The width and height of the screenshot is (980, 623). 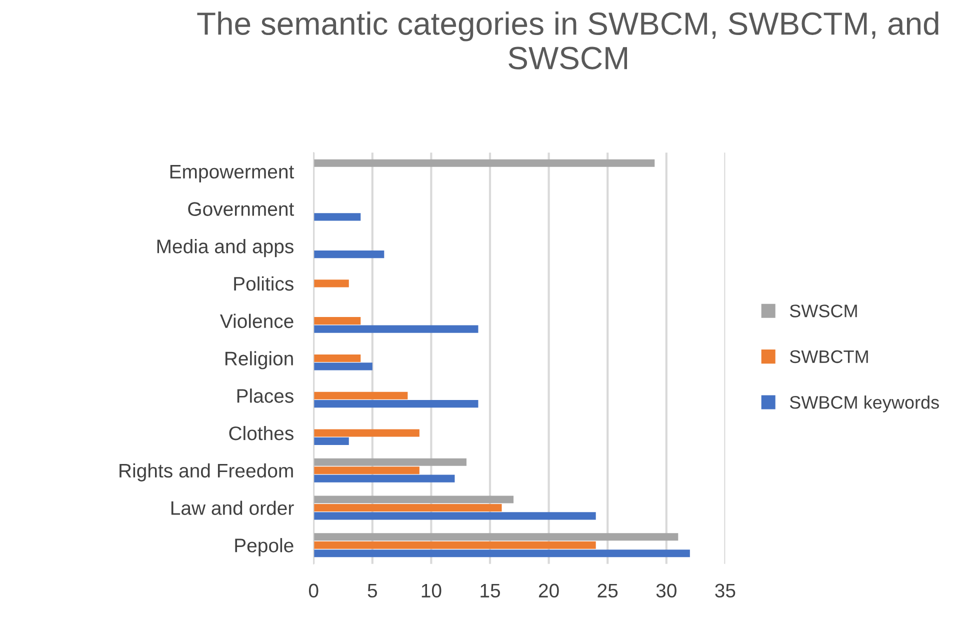 What do you see at coordinates (264, 283) in the screenshot?
I see `y-tick-label: Politics` at bounding box center [264, 283].